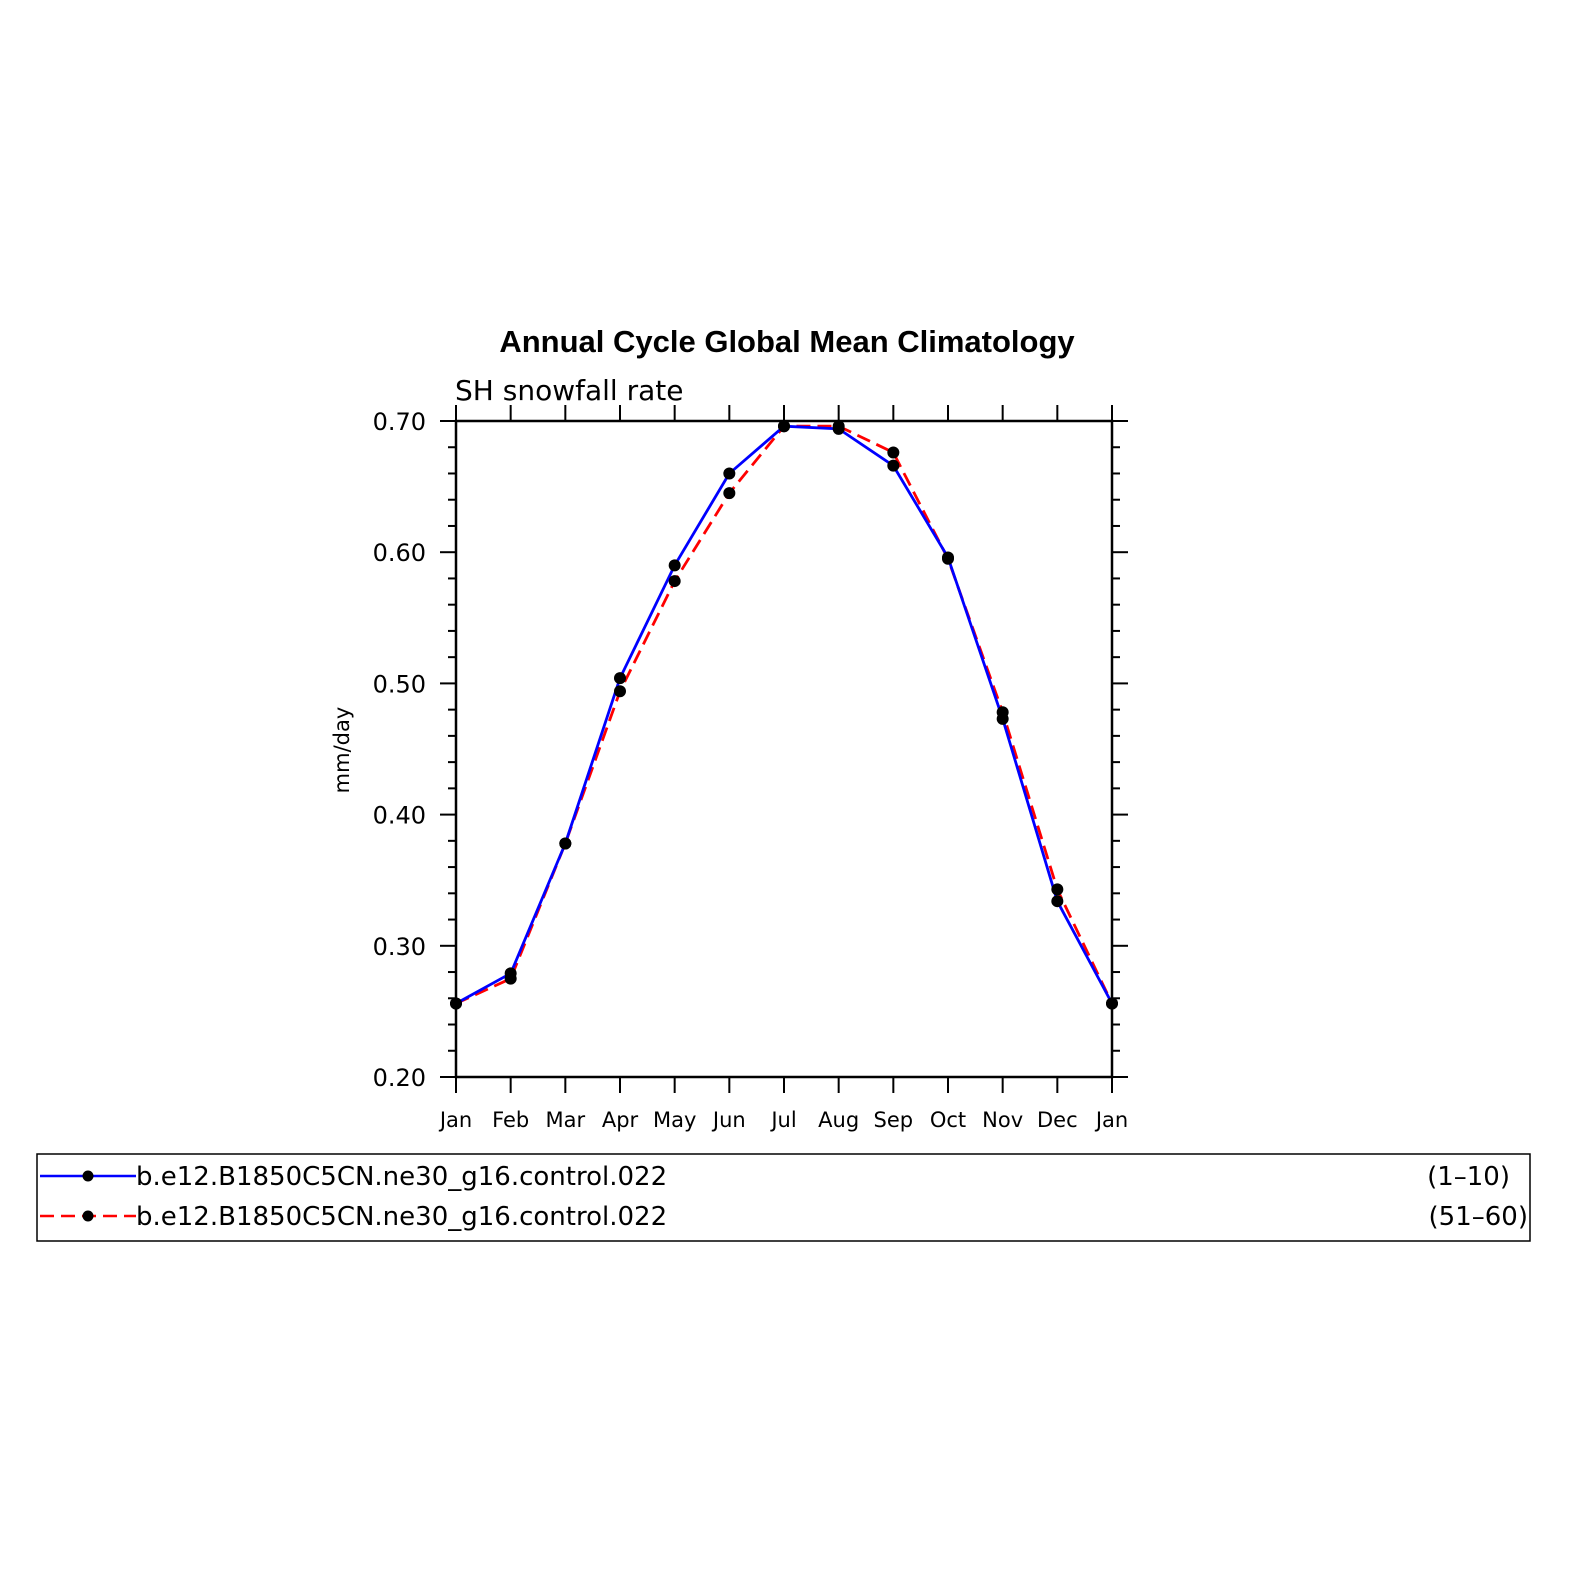  What do you see at coordinates (787, 341) in the screenshot?
I see `chart-title: Annual Cycle Global Mean Climatology` at bounding box center [787, 341].